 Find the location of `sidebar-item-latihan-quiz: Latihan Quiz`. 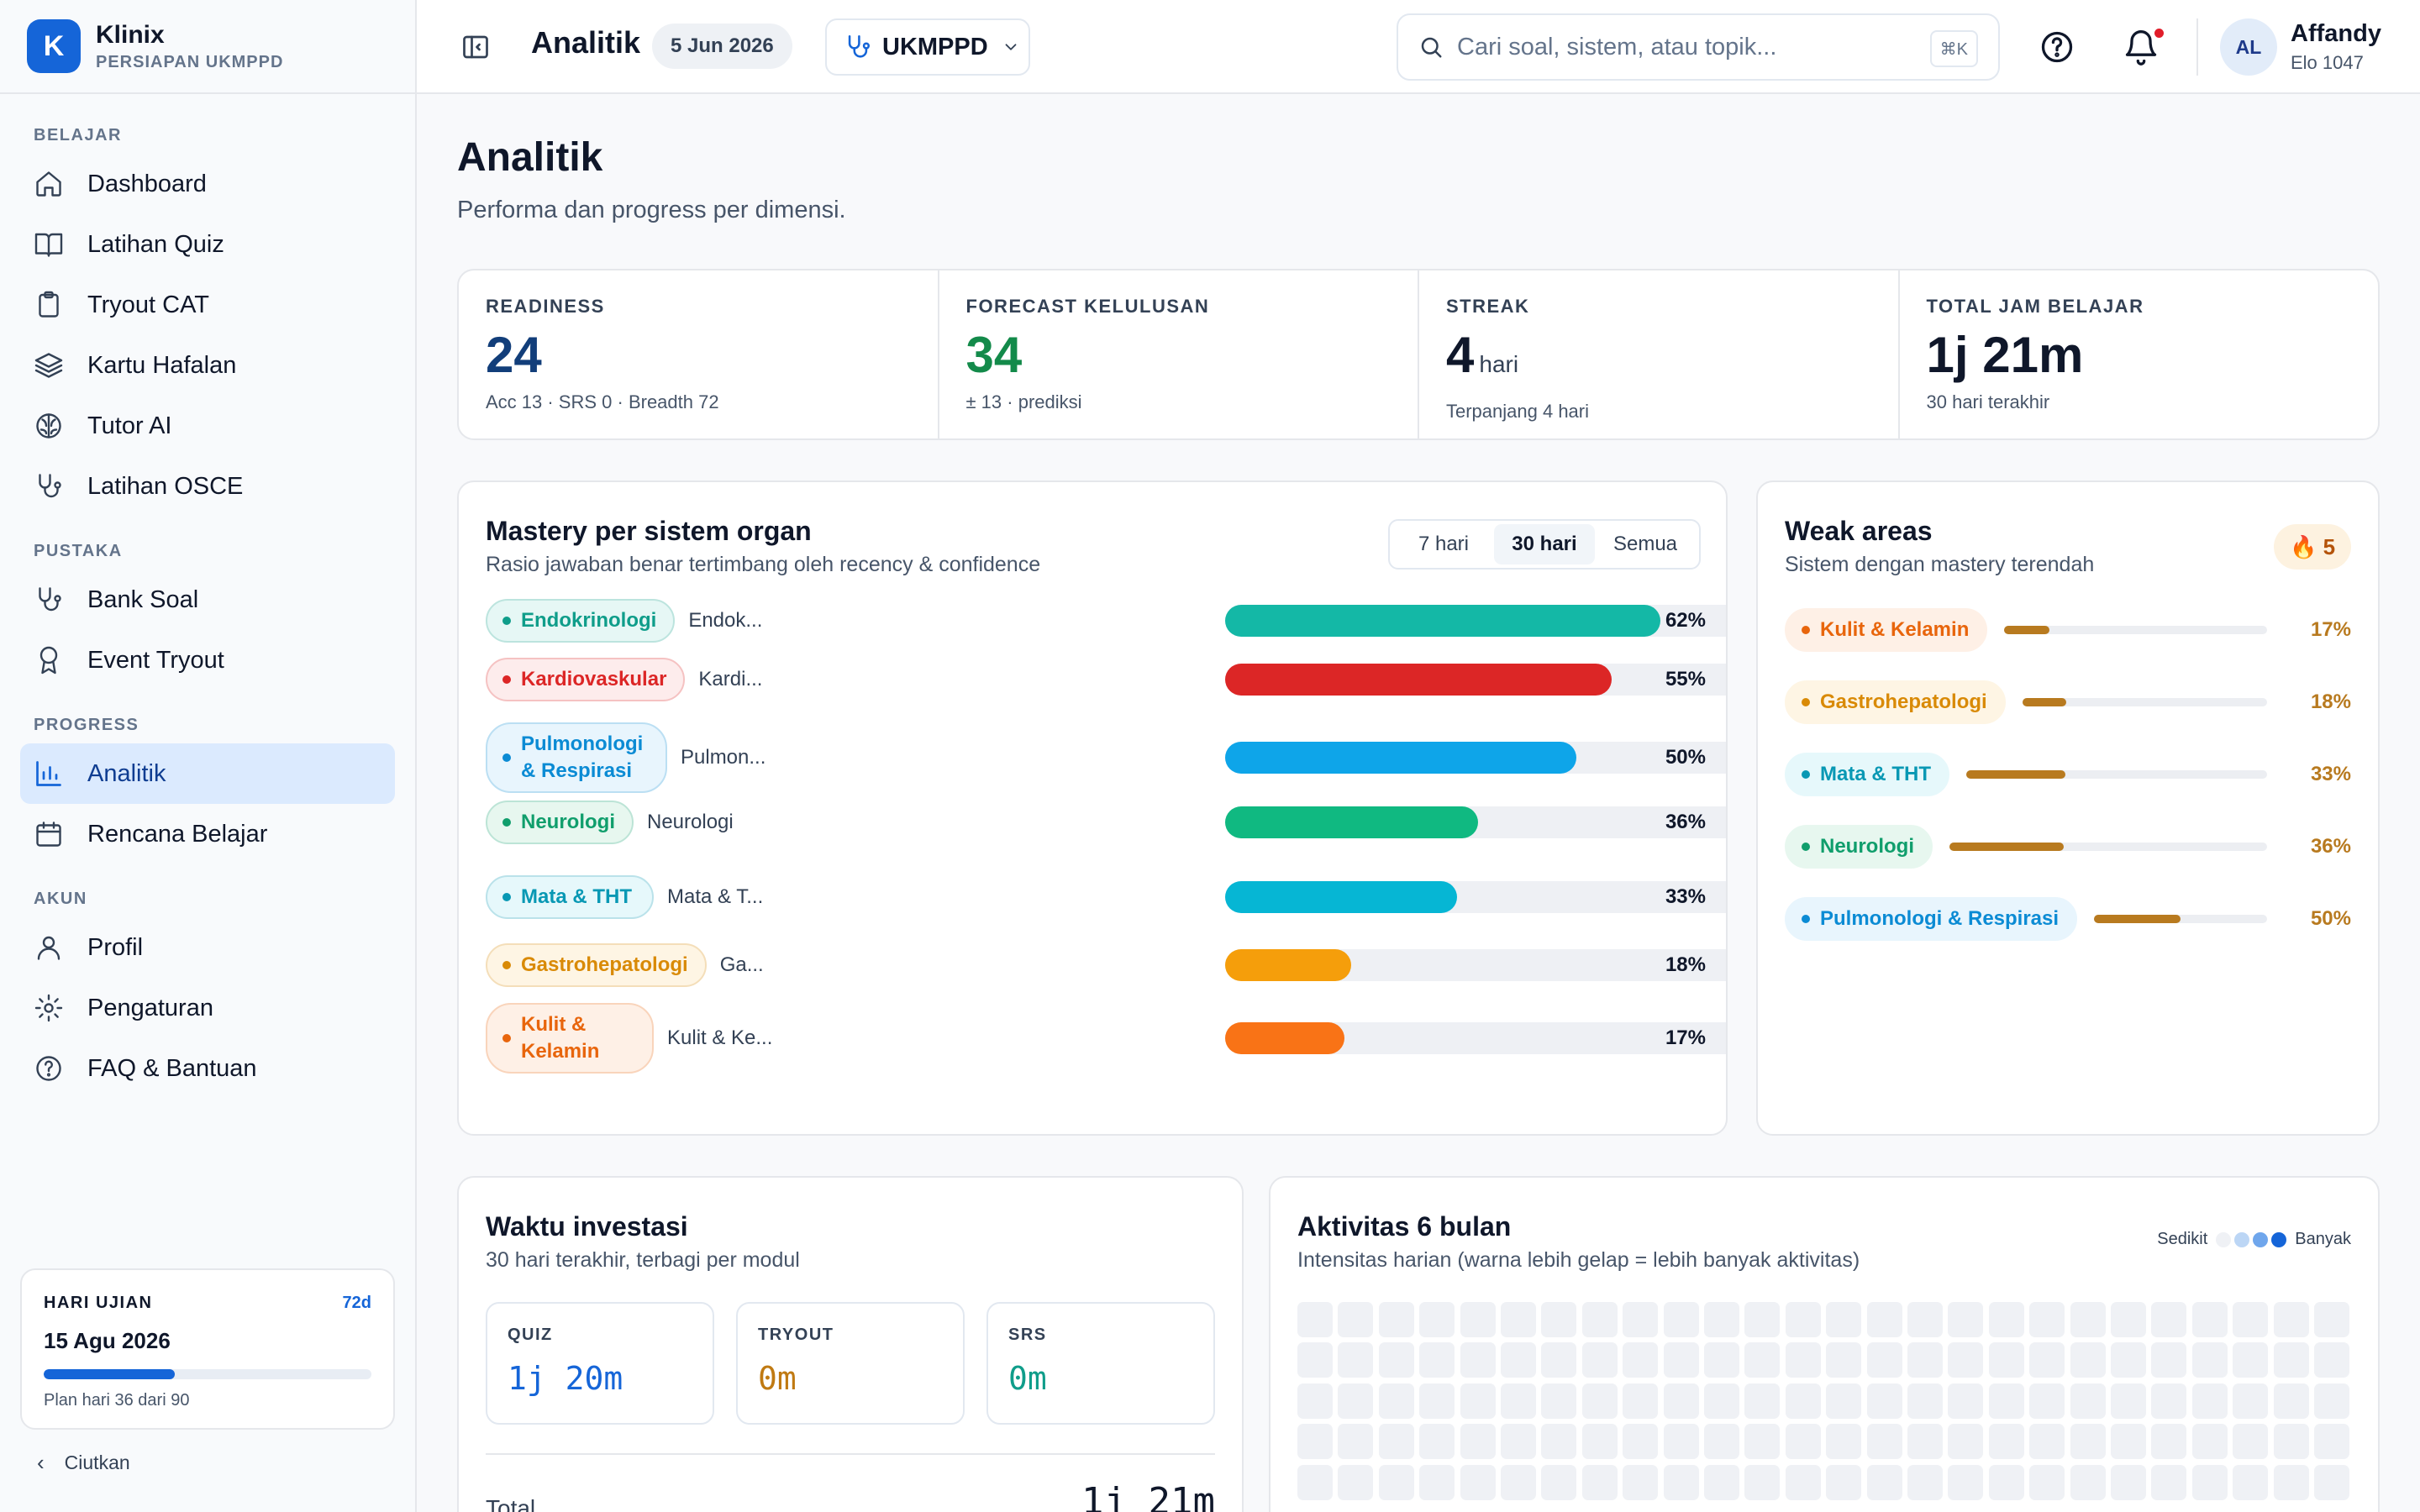

sidebar-item-latihan-quiz: Latihan Quiz is located at coordinates (207, 244).